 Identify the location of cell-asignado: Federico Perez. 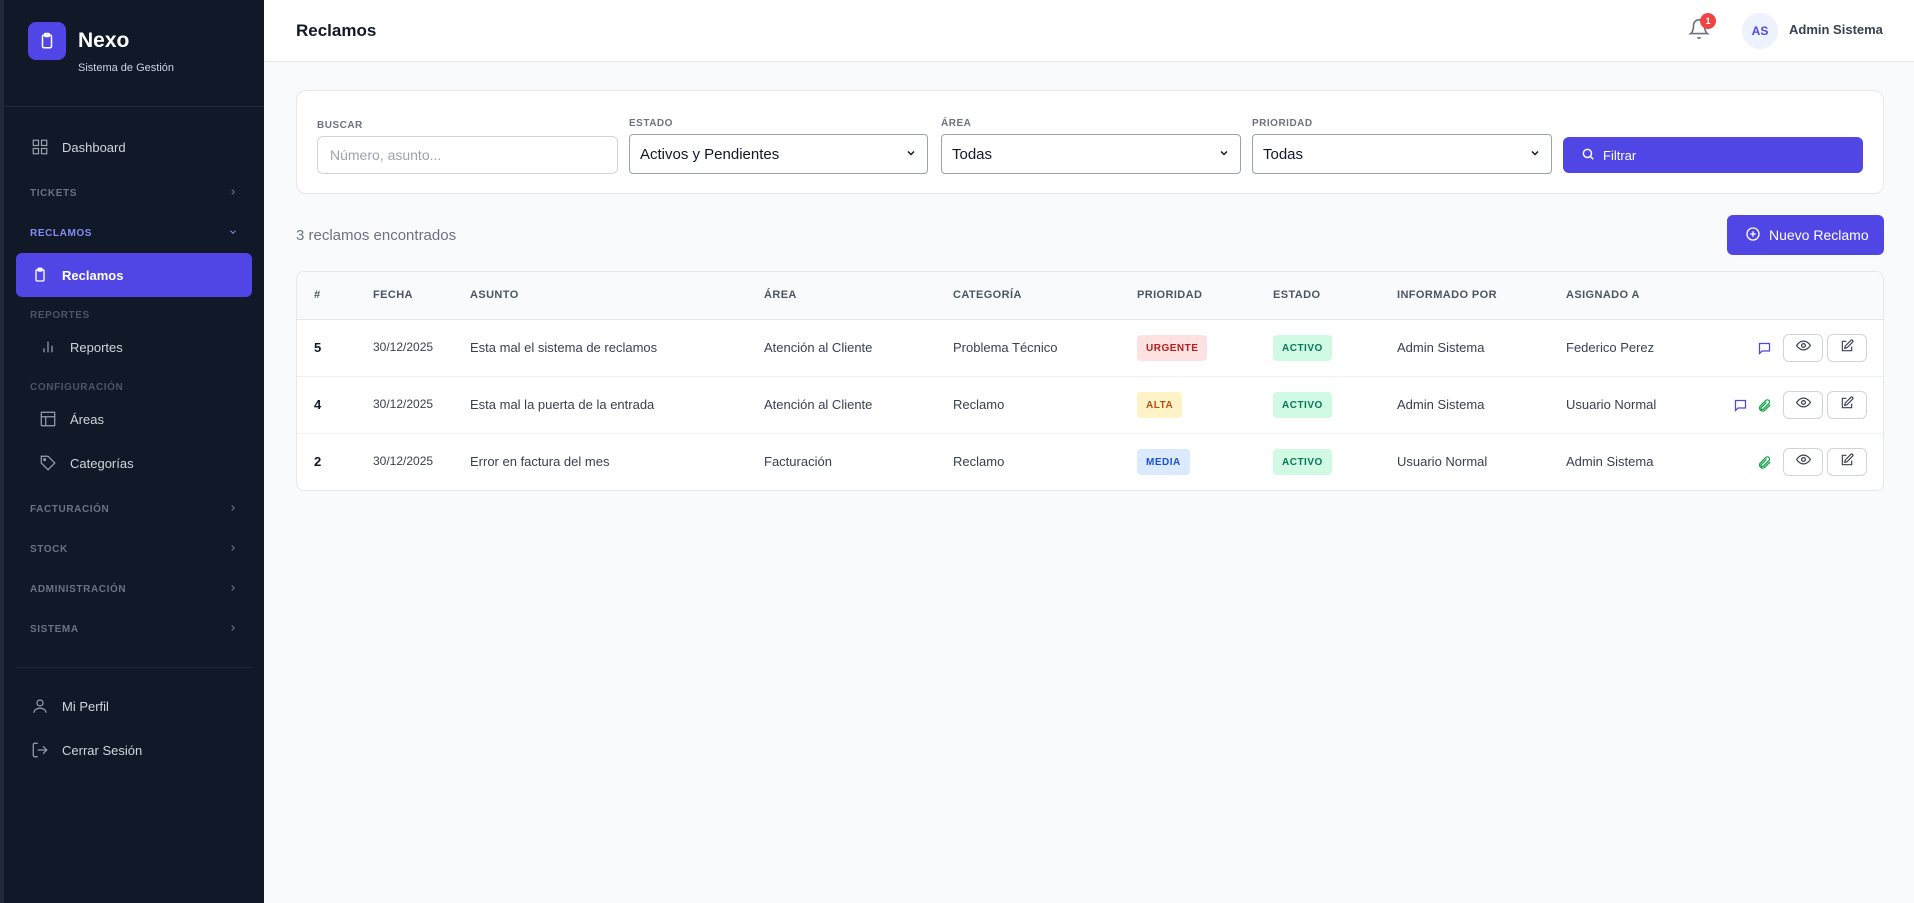
(1610, 347).